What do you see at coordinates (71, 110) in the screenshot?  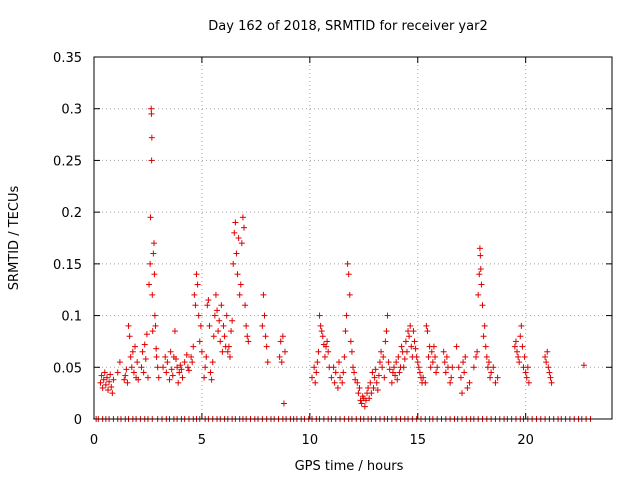 I see `y-tick-label: 0.3` at bounding box center [71, 110].